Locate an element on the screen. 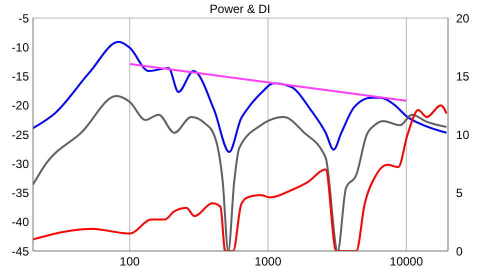  y-tick-label: -15 is located at coordinates (21, 77).